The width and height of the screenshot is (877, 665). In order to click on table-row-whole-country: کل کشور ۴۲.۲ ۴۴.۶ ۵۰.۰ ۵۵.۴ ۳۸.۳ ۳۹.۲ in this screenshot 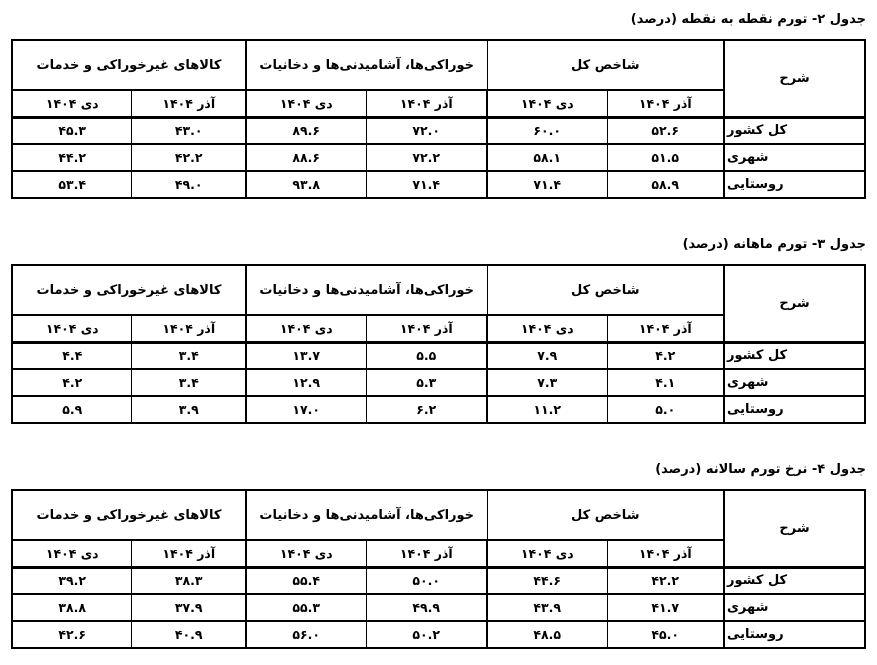, I will do `click(438, 580)`.